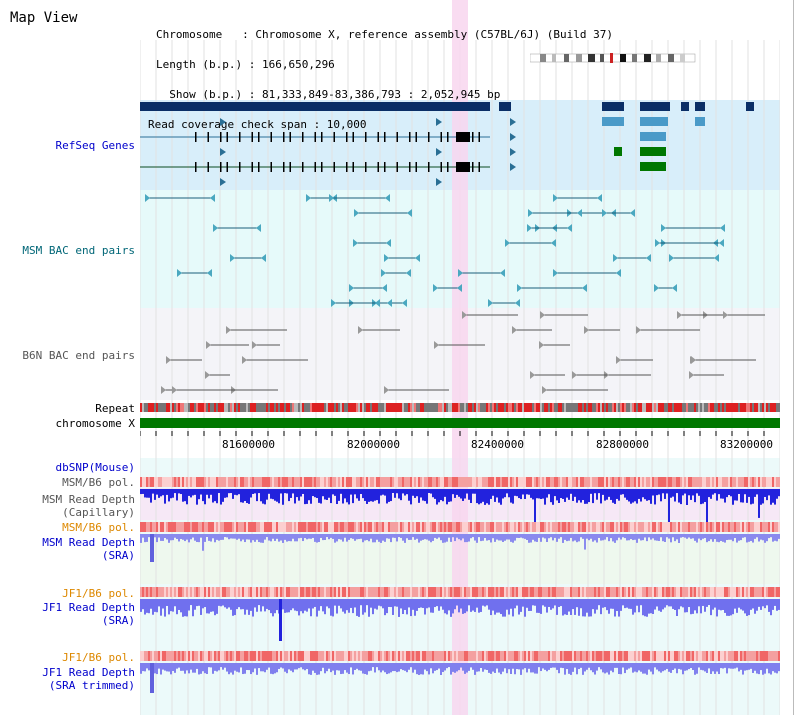  What do you see at coordinates (152, 678) in the screenshot?
I see `depth-spike` at bounding box center [152, 678].